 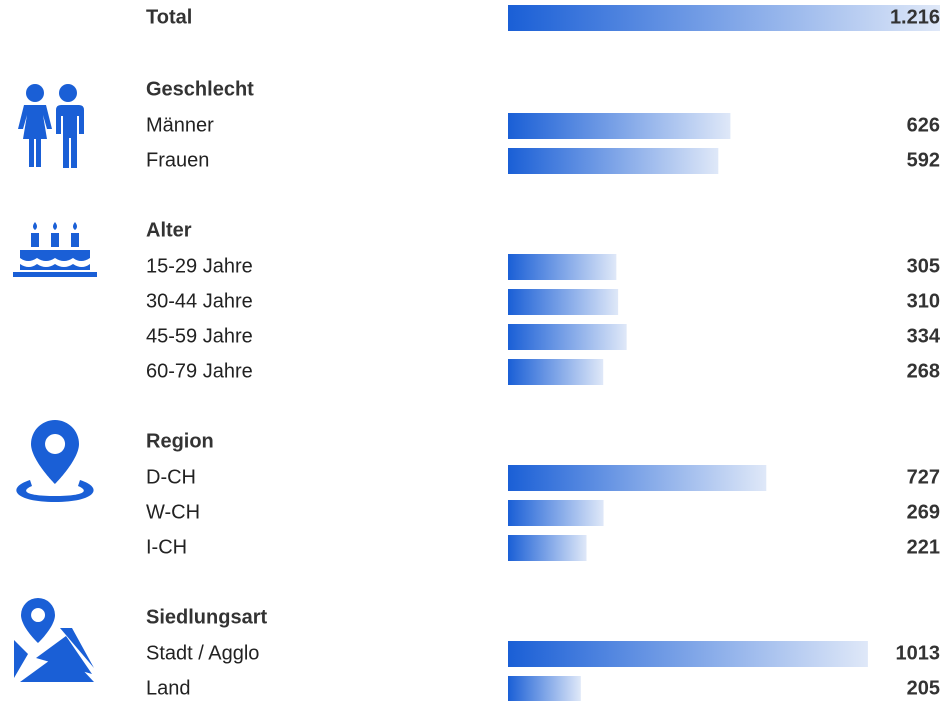 I want to click on value-label: 268, so click(x=923, y=371).